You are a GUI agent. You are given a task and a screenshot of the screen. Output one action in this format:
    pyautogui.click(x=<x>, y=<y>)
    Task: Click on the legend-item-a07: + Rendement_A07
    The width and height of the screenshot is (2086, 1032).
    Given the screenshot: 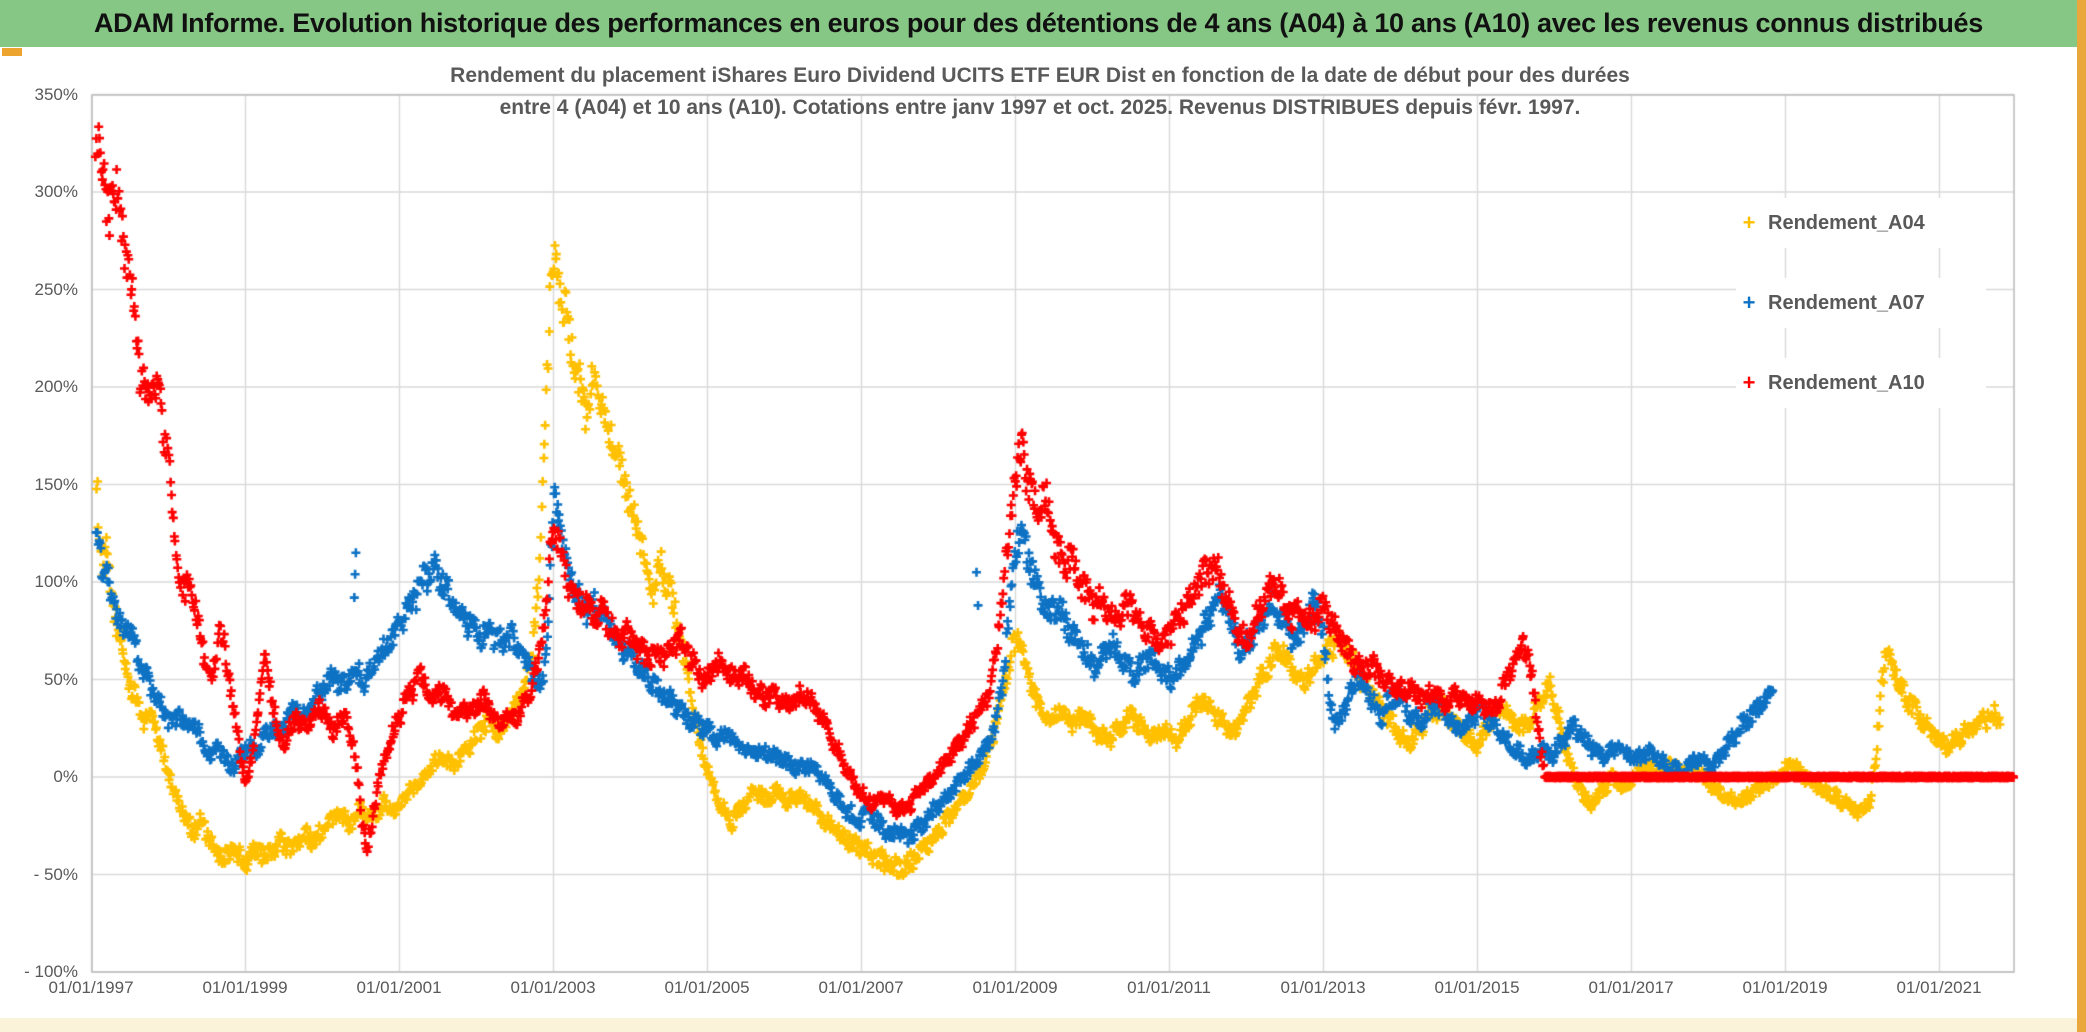 What is the action you would take?
    pyautogui.click(x=1861, y=303)
    